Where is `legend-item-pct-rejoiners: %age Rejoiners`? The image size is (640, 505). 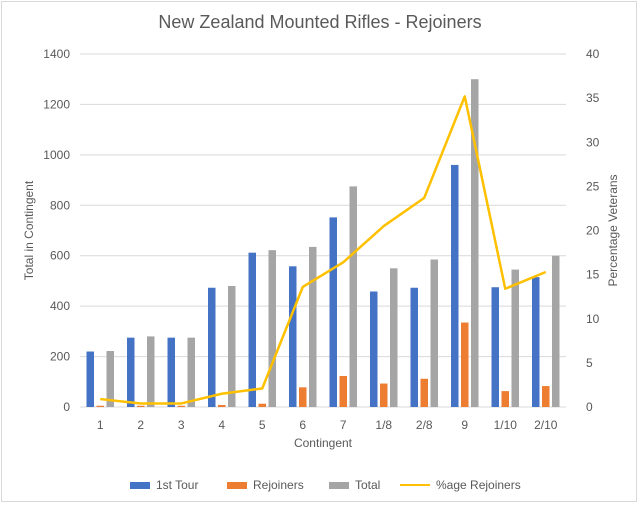 legend-item-pct-rejoiners: %age Rejoiners is located at coordinates (460, 485).